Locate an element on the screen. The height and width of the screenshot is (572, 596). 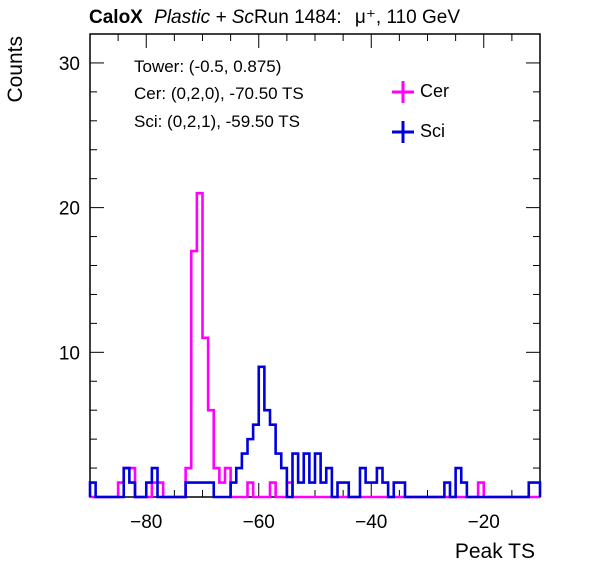
legend is located at coordinates (403, 112).